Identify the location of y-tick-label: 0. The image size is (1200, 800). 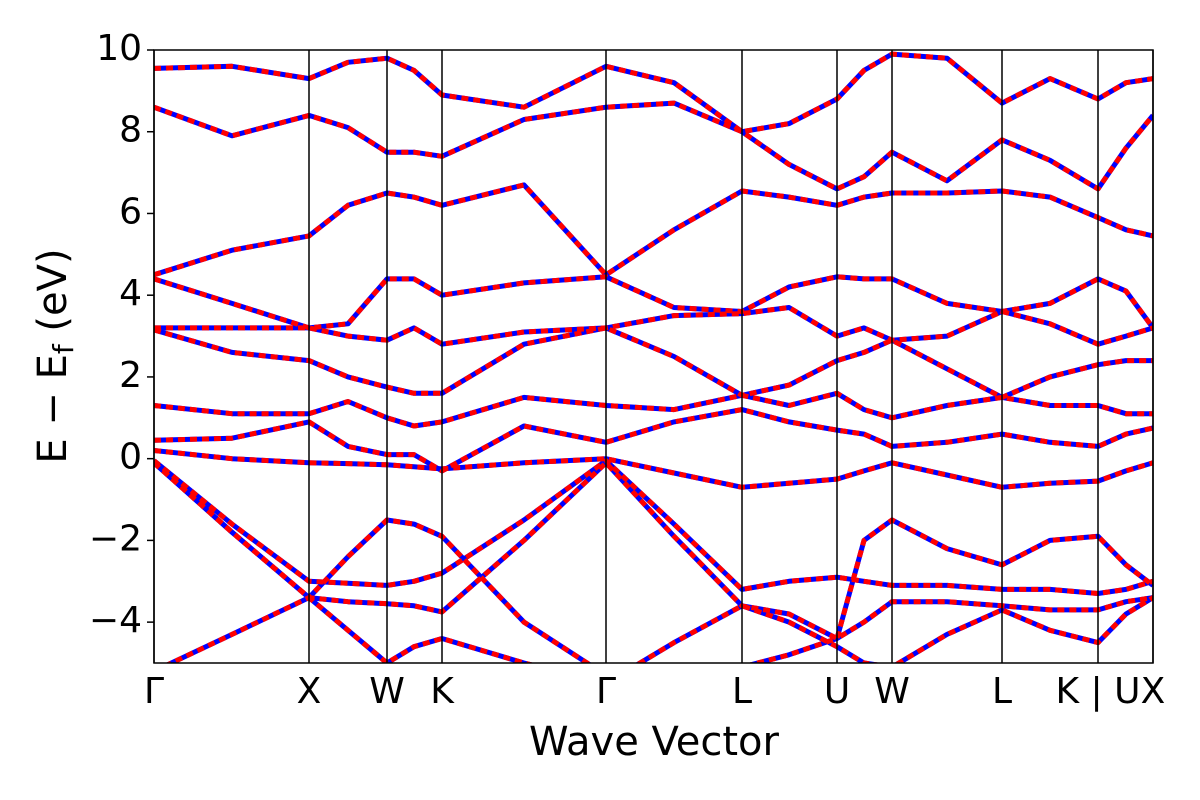
(130, 457).